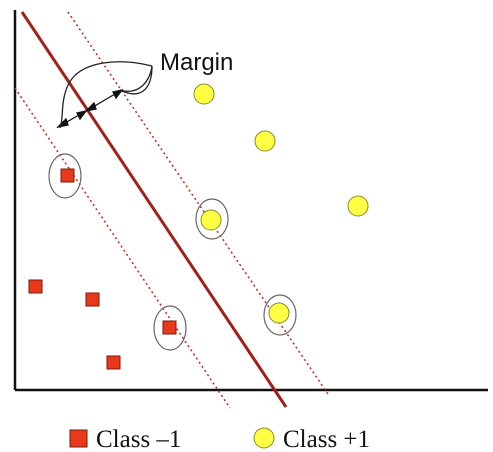 Image resolution: width=493 pixels, height=452 pixels. I want to click on margin-callout-bubble, so click(106, 95).